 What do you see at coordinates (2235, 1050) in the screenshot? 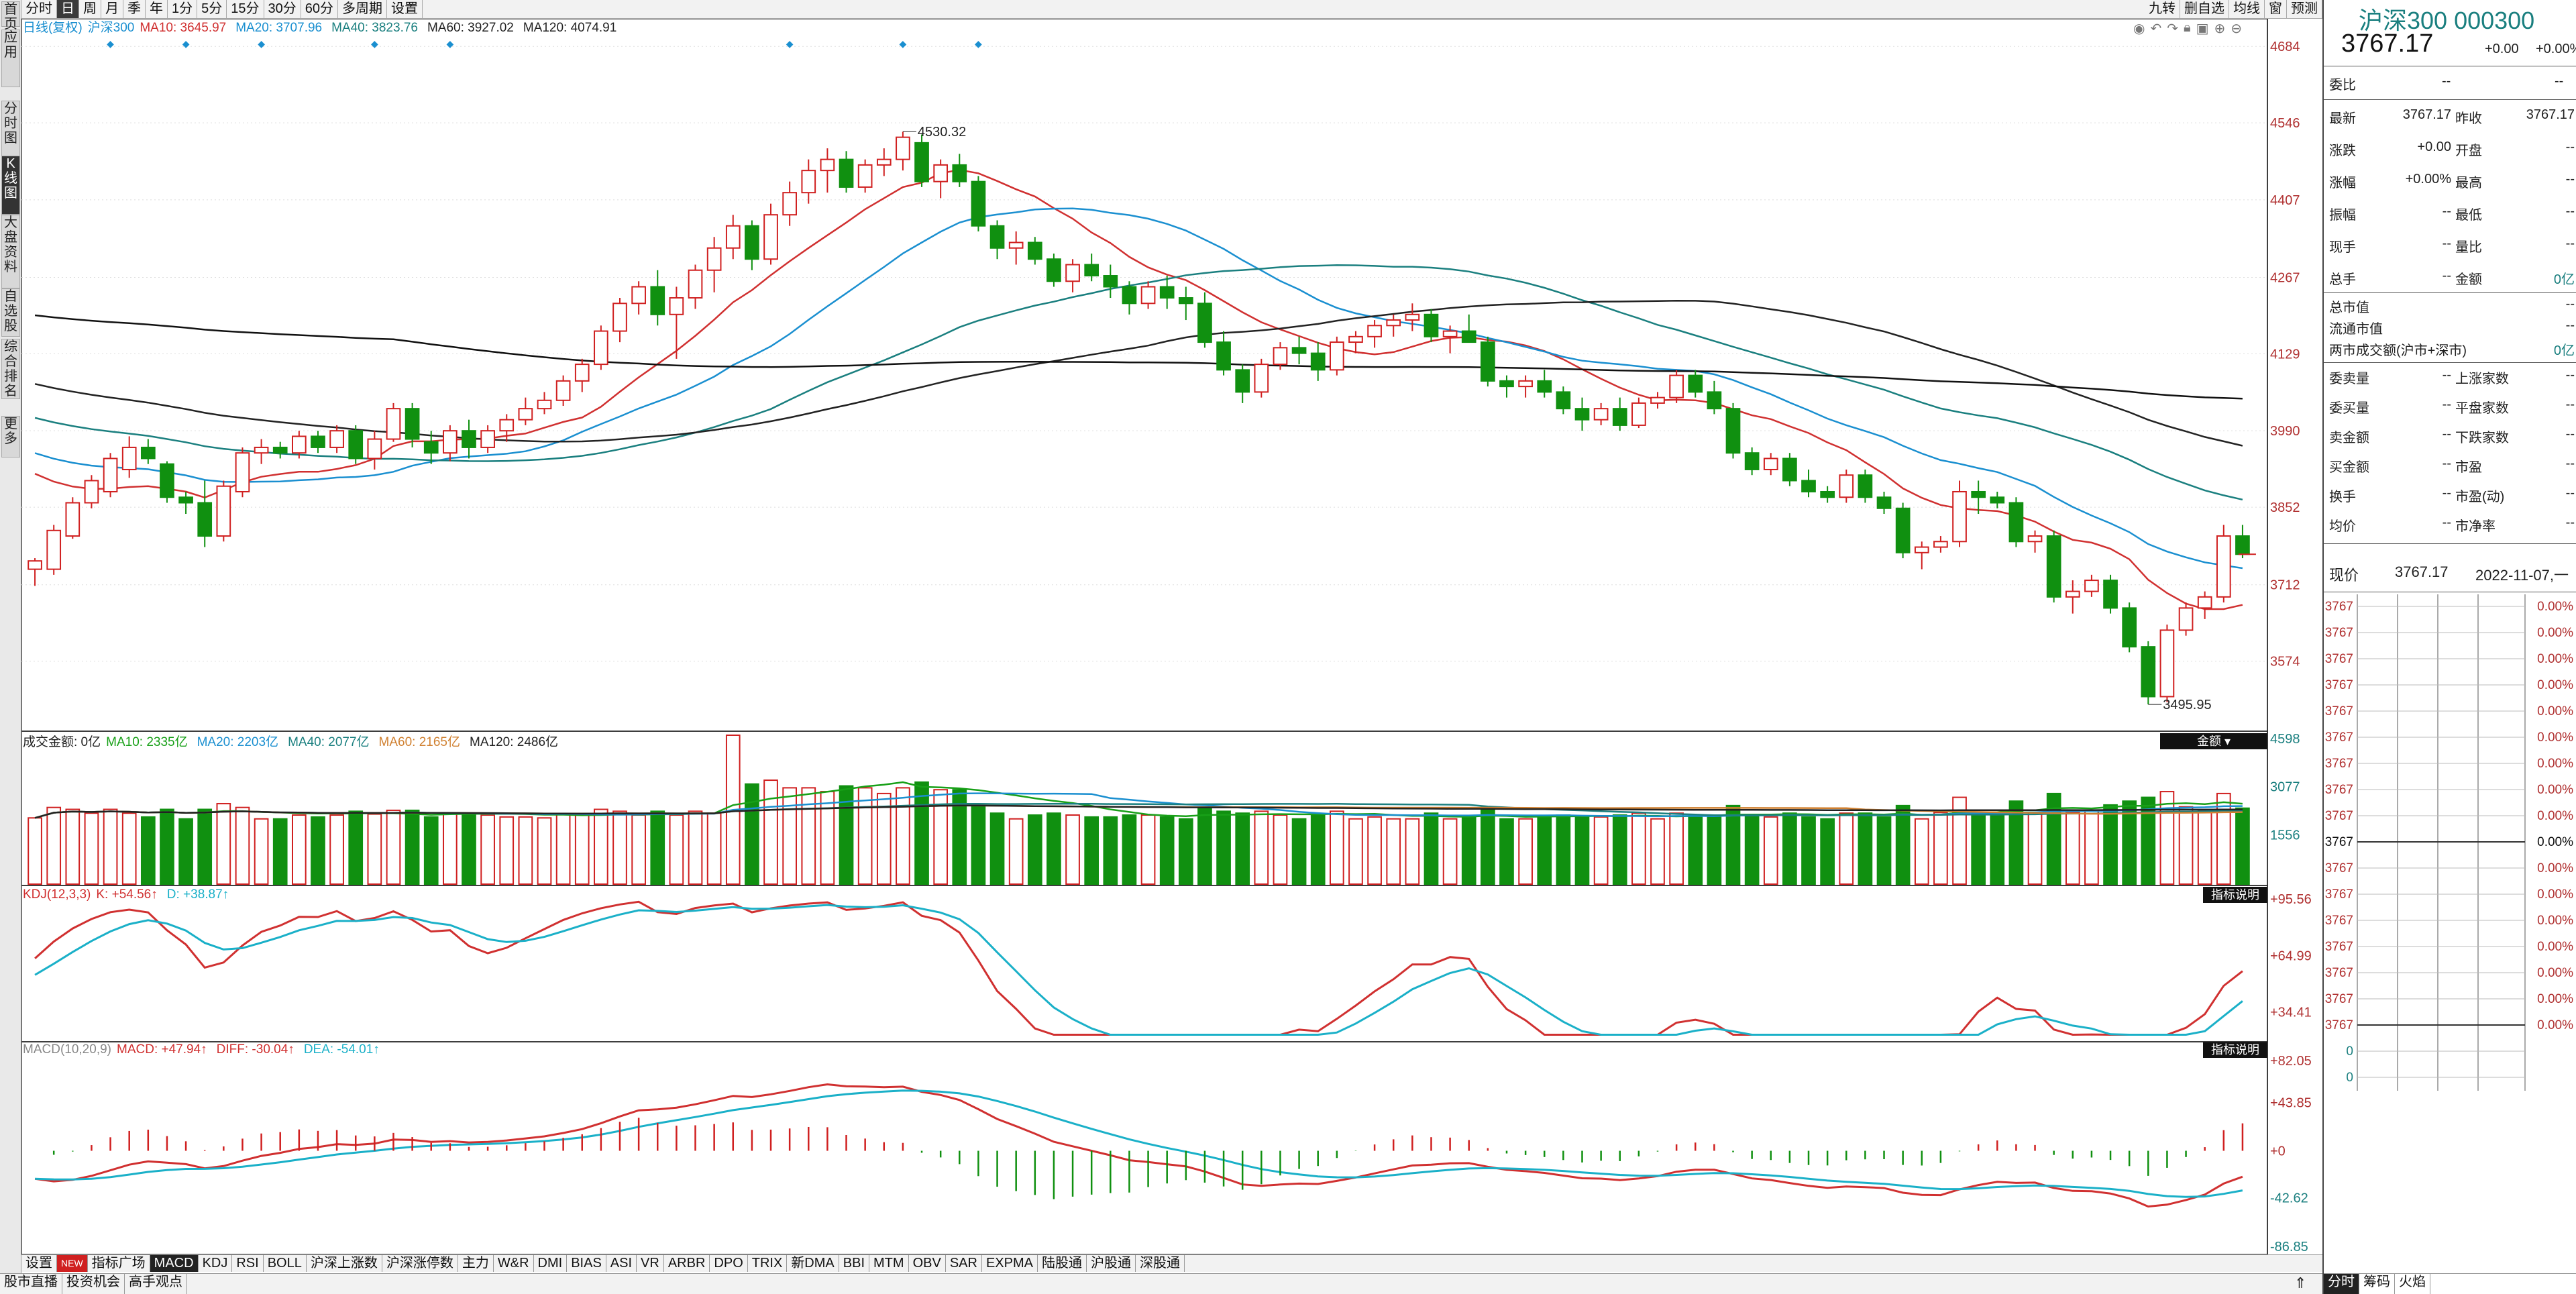
I see `macd-help-badge: 指标说明` at bounding box center [2235, 1050].